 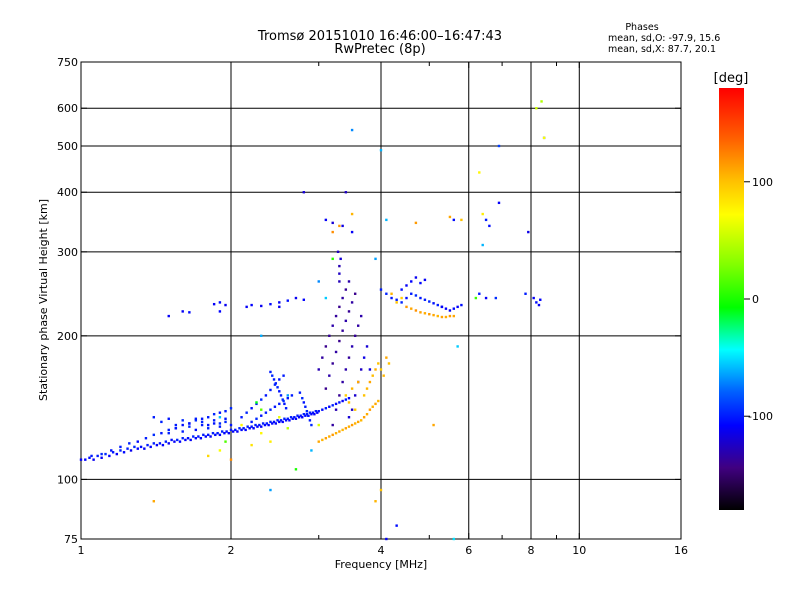 What do you see at coordinates (67, 62) in the screenshot?
I see `y-tick-label: 750` at bounding box center [67, 62].